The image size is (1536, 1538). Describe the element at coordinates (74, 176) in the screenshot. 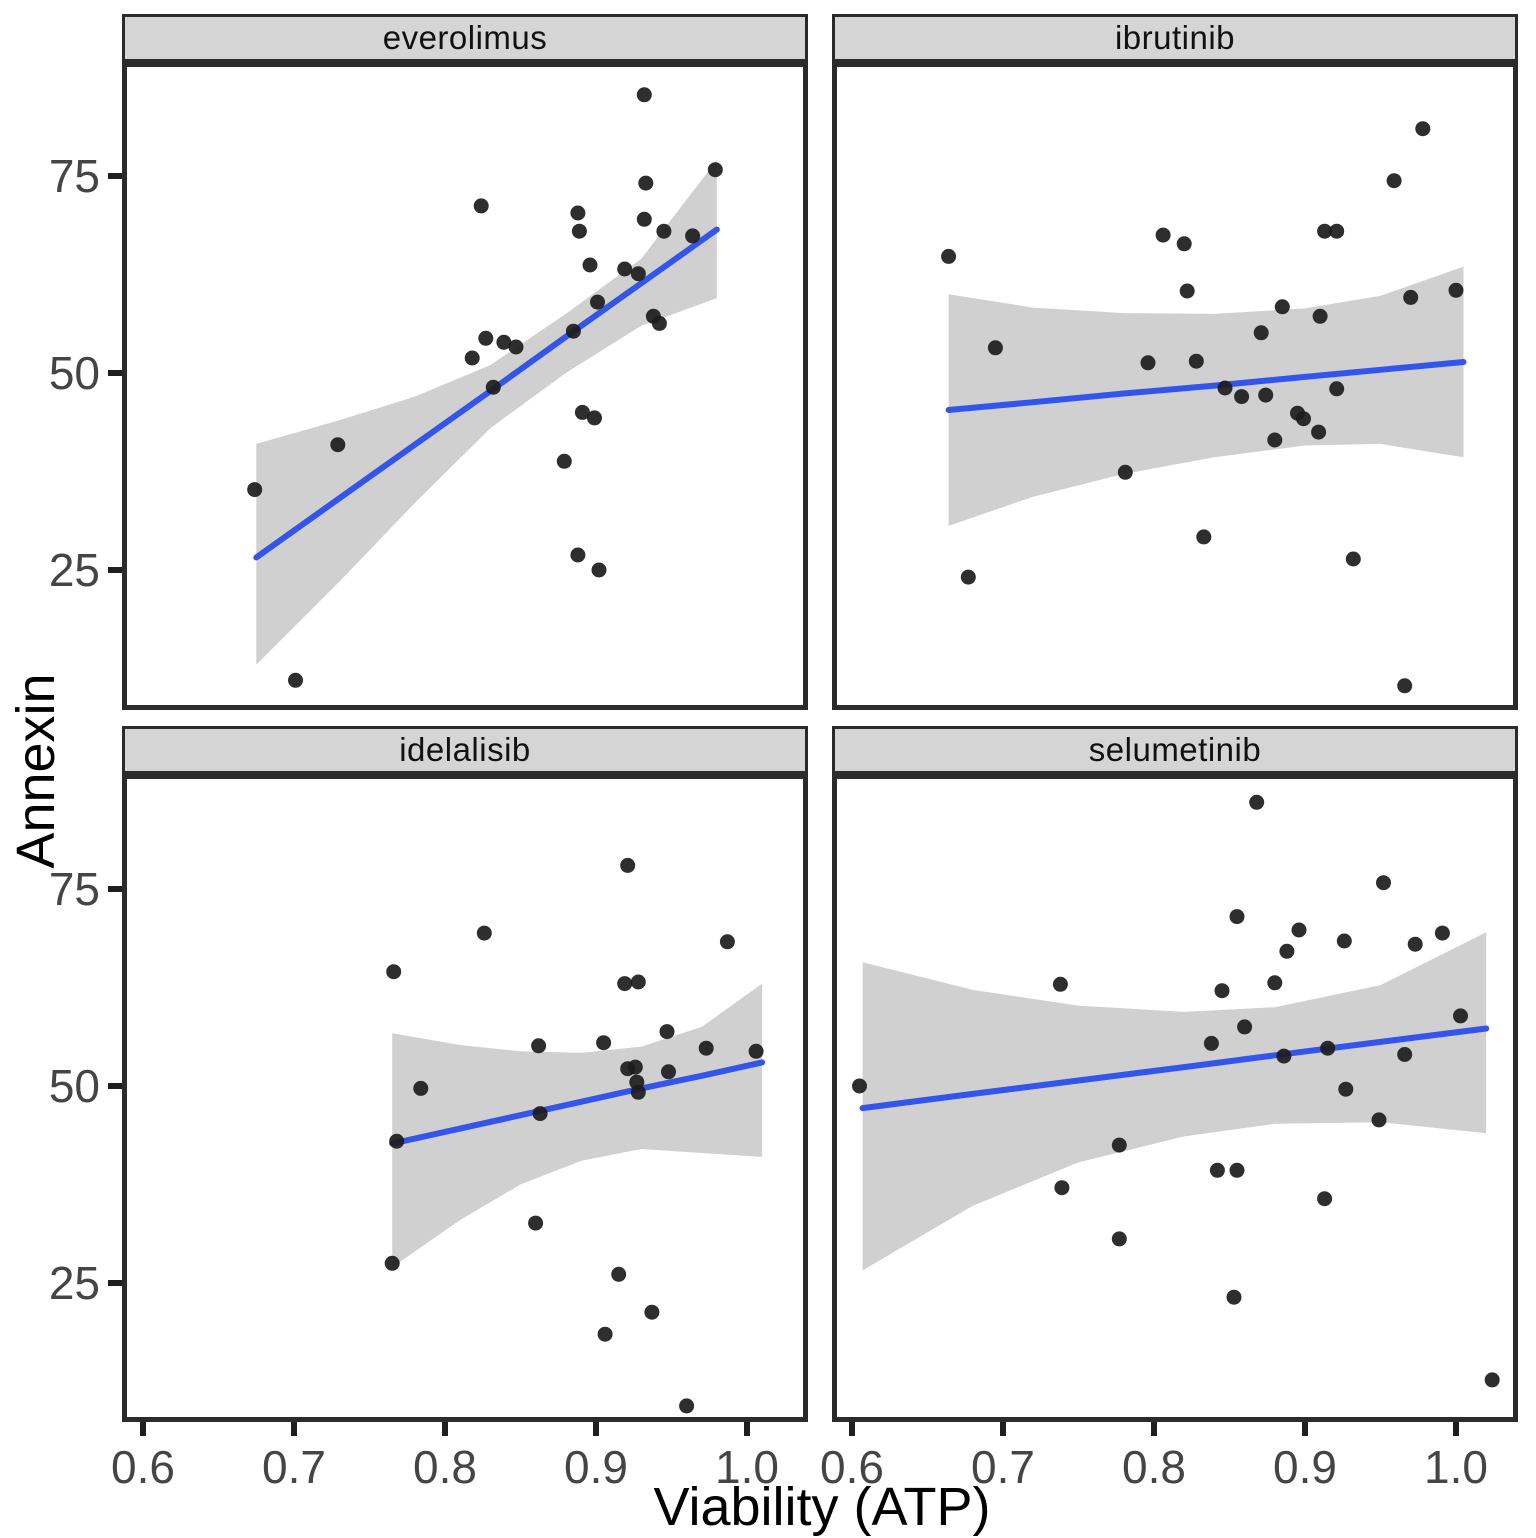

I see `y-tick-label: 75` at that location.